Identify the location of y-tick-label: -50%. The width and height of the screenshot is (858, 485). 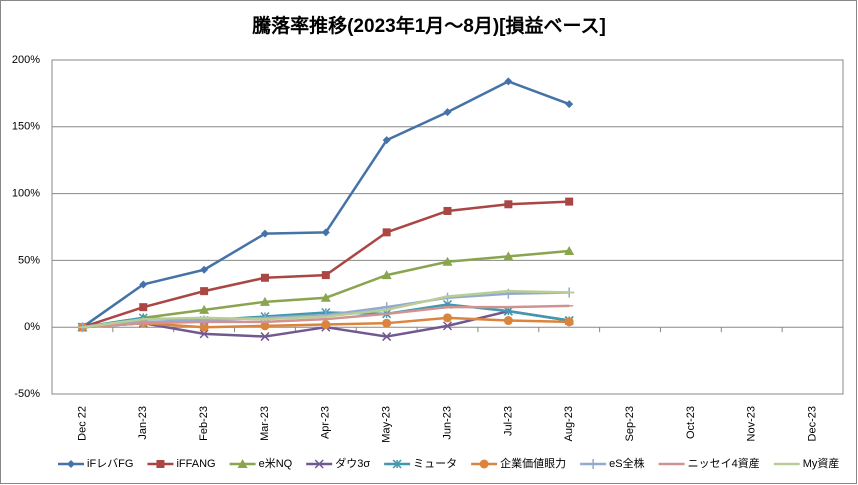
(27, 394).